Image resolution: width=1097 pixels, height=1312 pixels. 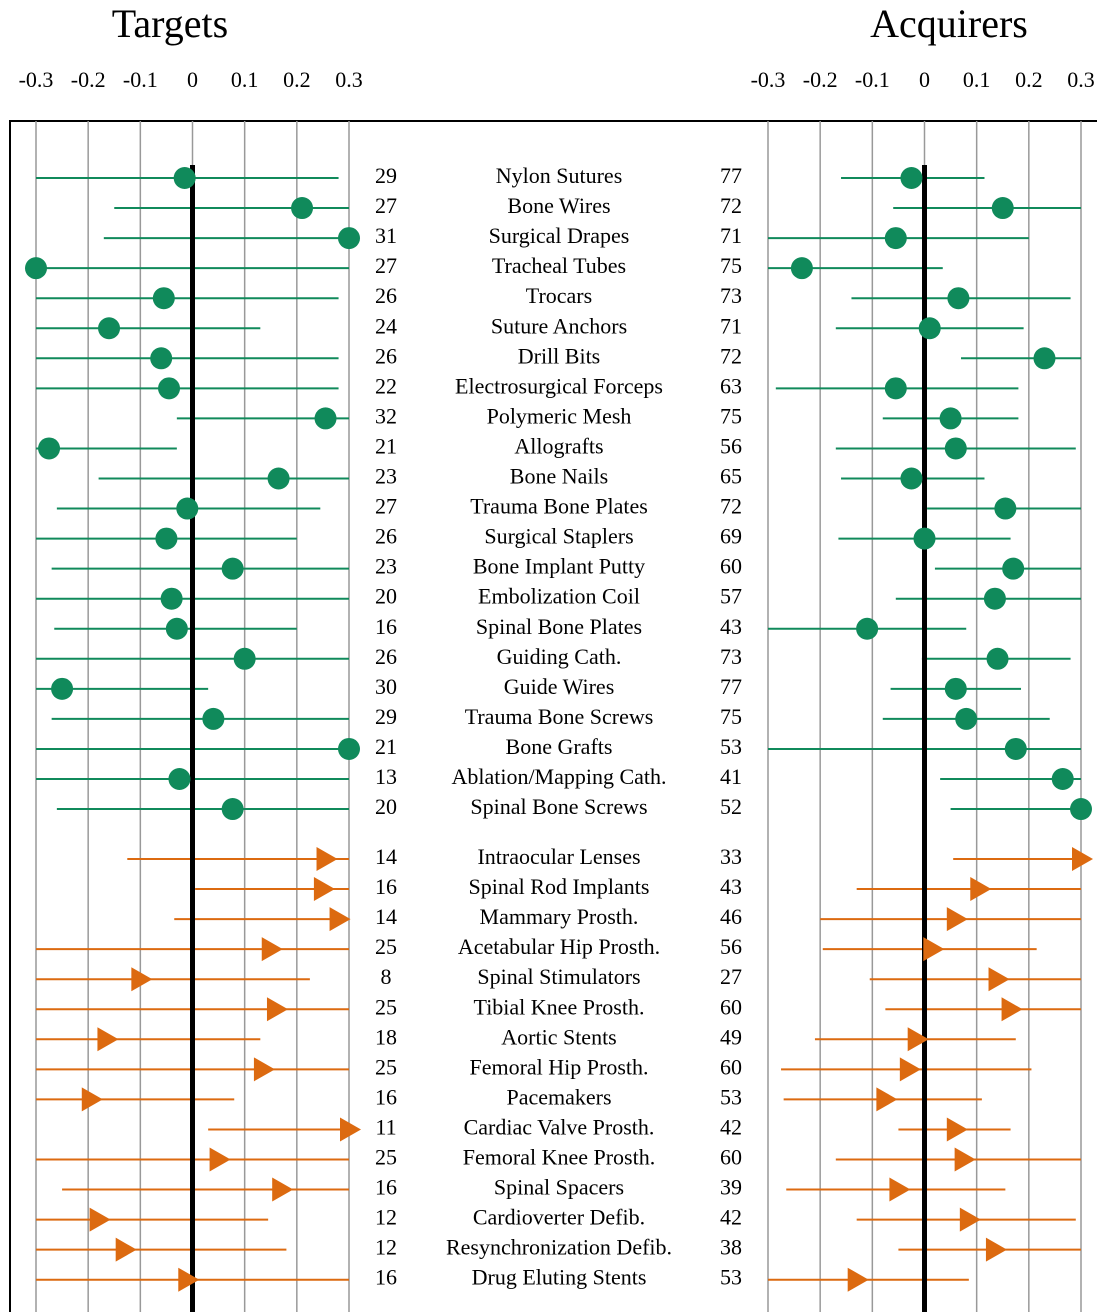 What do you see at coordinates (386, 916) in the screenshot?
I see `count-label: 14` at bounding box center [386, 916].